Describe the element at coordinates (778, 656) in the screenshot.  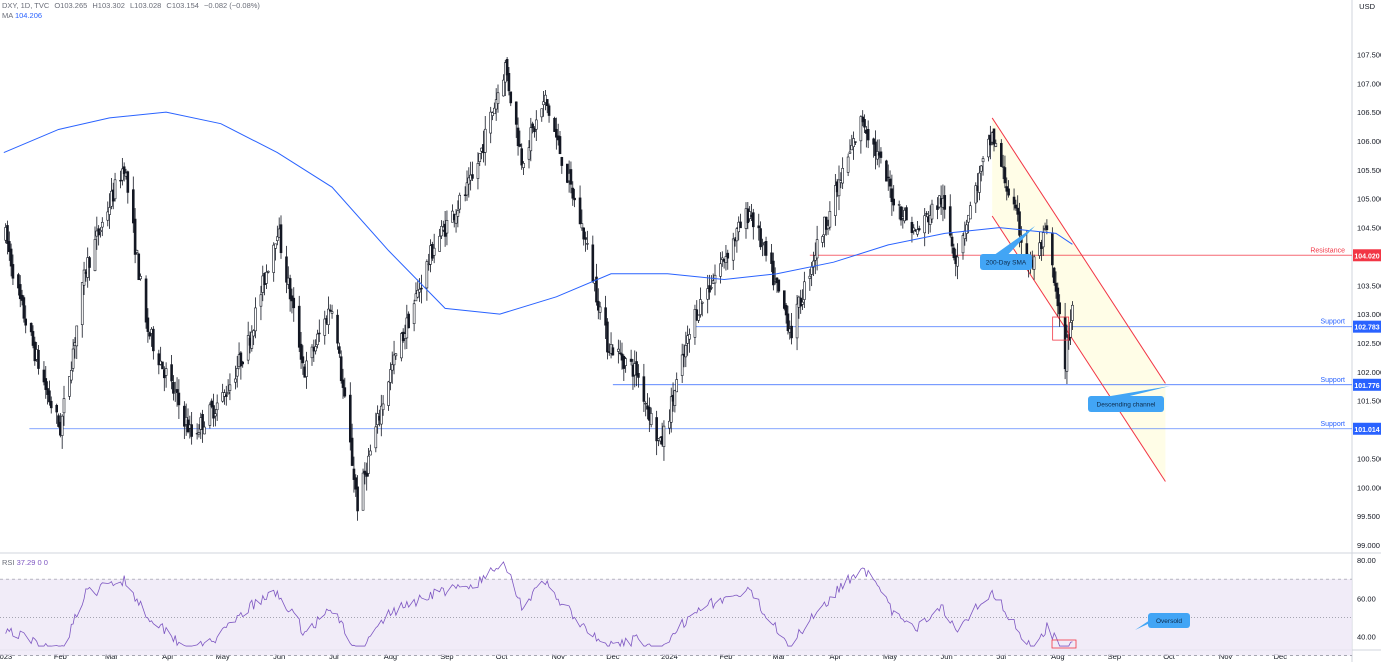
I see `time-tick-label: Mar` at that location.